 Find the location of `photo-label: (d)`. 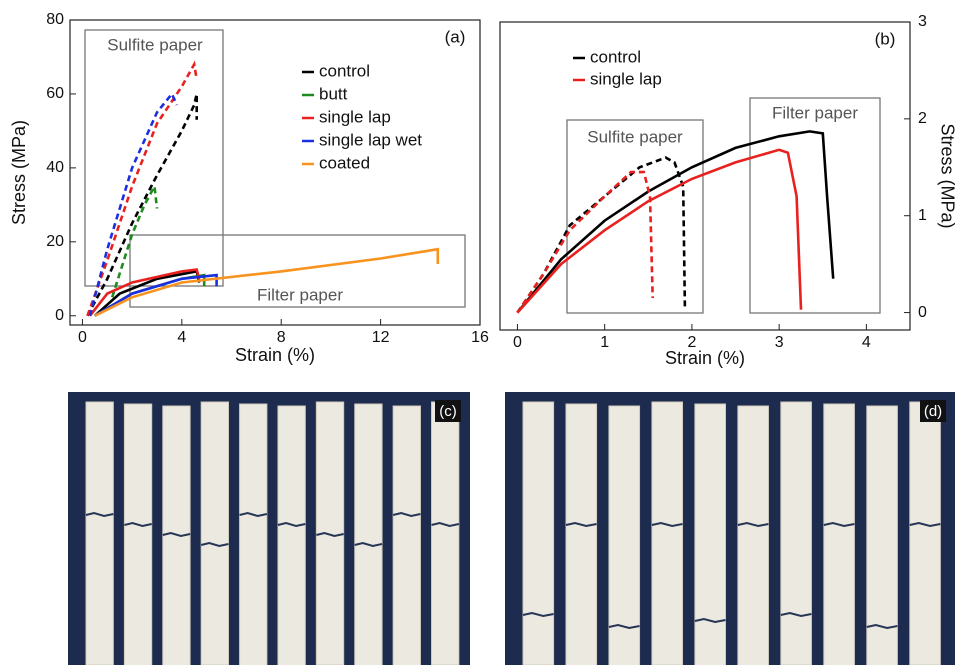

photo-label: (d) is located at coordinates (933, 411).